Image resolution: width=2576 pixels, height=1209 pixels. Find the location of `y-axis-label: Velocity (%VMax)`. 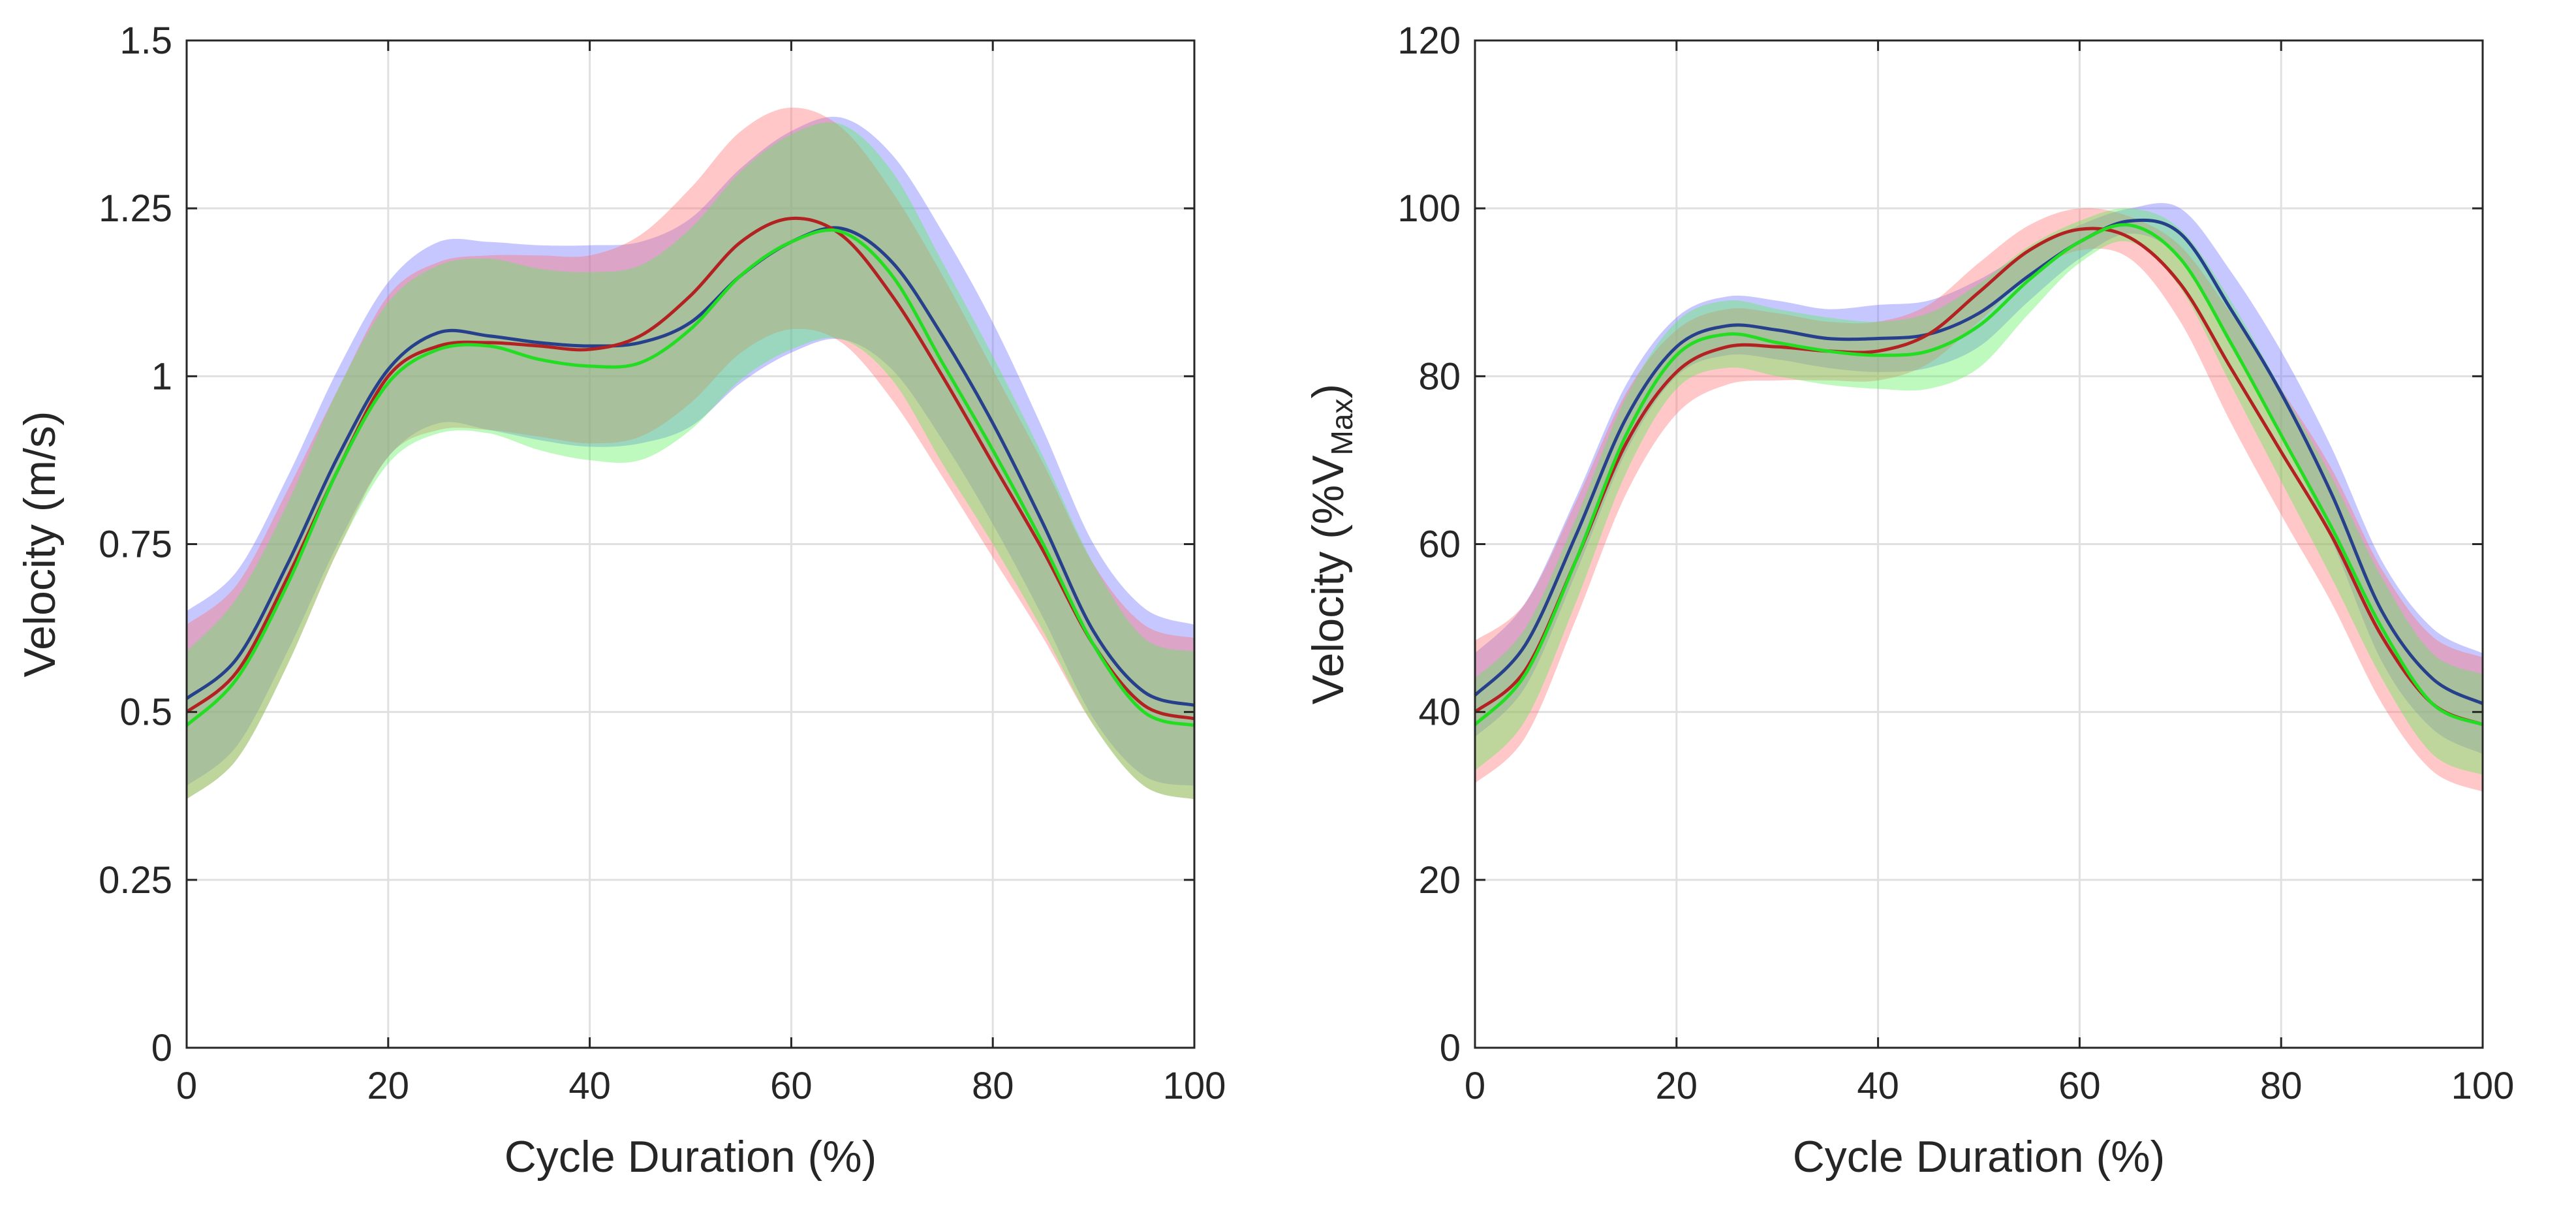

y-axis-label: Velocity (%VMax) is located at coordinates (1331, 544).